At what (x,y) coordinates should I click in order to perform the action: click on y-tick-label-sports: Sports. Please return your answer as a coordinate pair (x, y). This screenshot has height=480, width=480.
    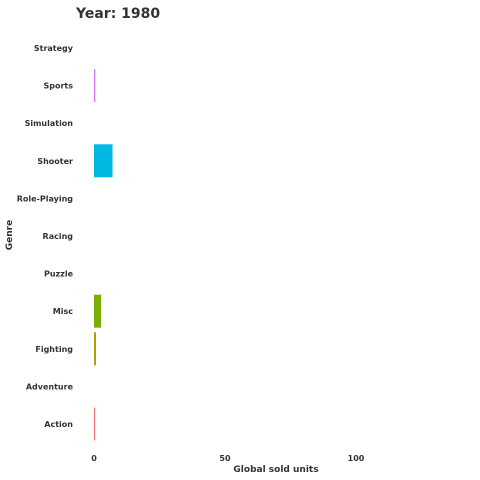
    Looking at the image, I should click on (58, 86).